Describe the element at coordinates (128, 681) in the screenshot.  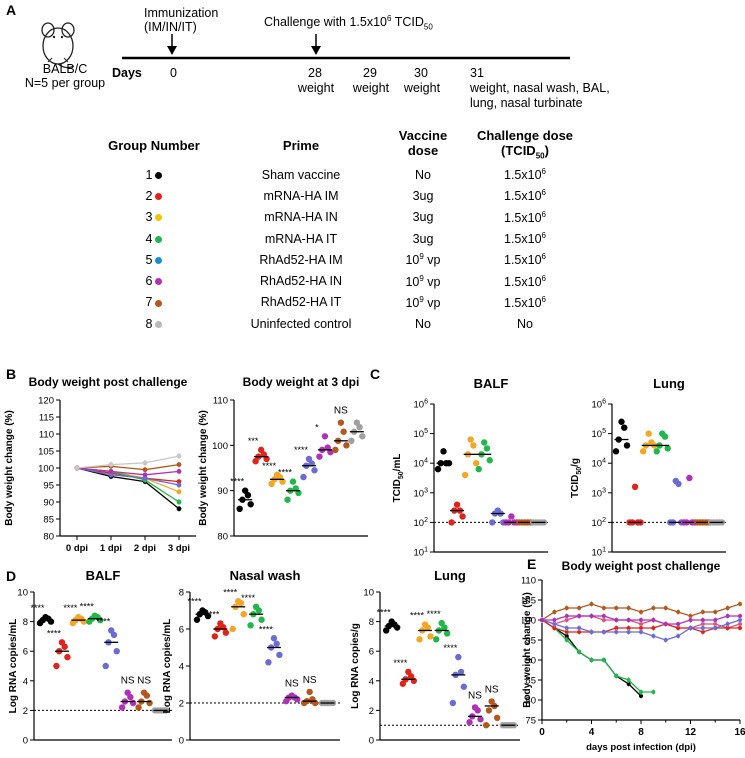
I see `significance-label: NS` at that location.